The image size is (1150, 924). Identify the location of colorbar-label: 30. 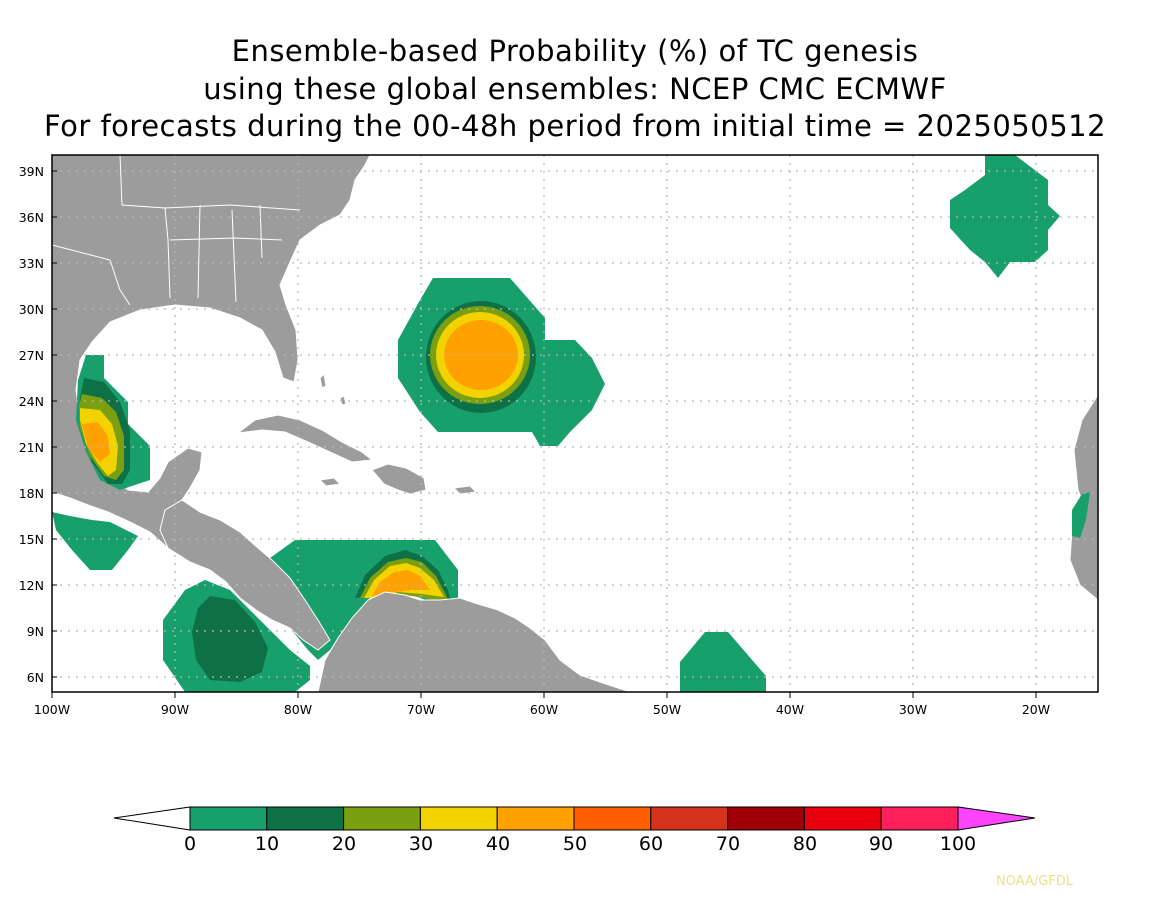
(421, 844).